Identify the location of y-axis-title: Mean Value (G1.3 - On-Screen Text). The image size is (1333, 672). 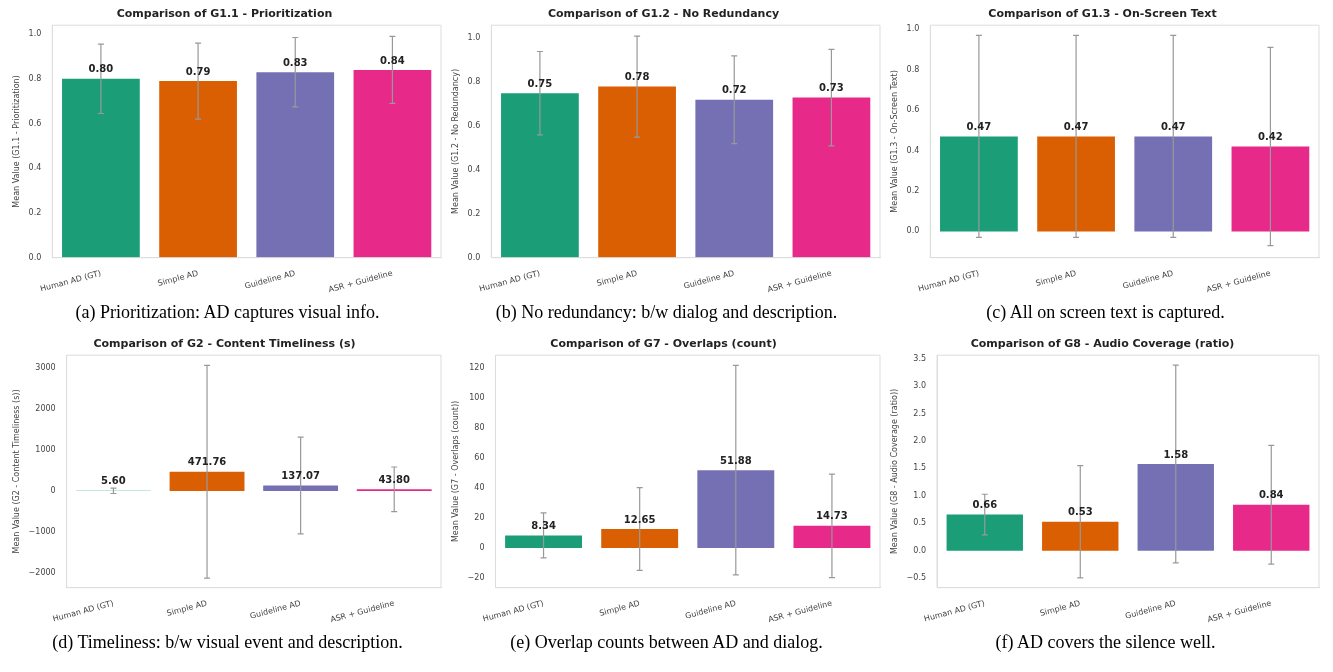
(894, 141).